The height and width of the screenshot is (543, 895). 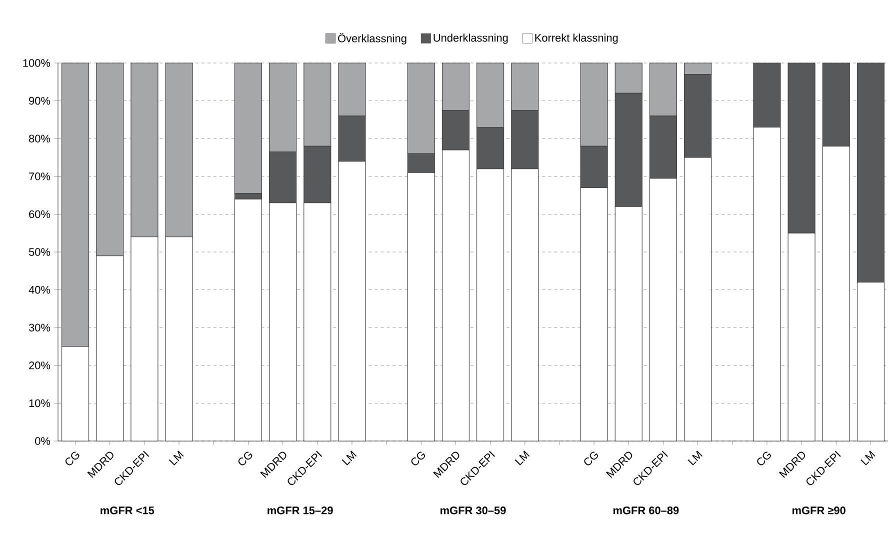 What do you see at coordinates (36, 63) in the screenshot?
I see `y-tick-label: 100%` at bounding box center [36, 63].